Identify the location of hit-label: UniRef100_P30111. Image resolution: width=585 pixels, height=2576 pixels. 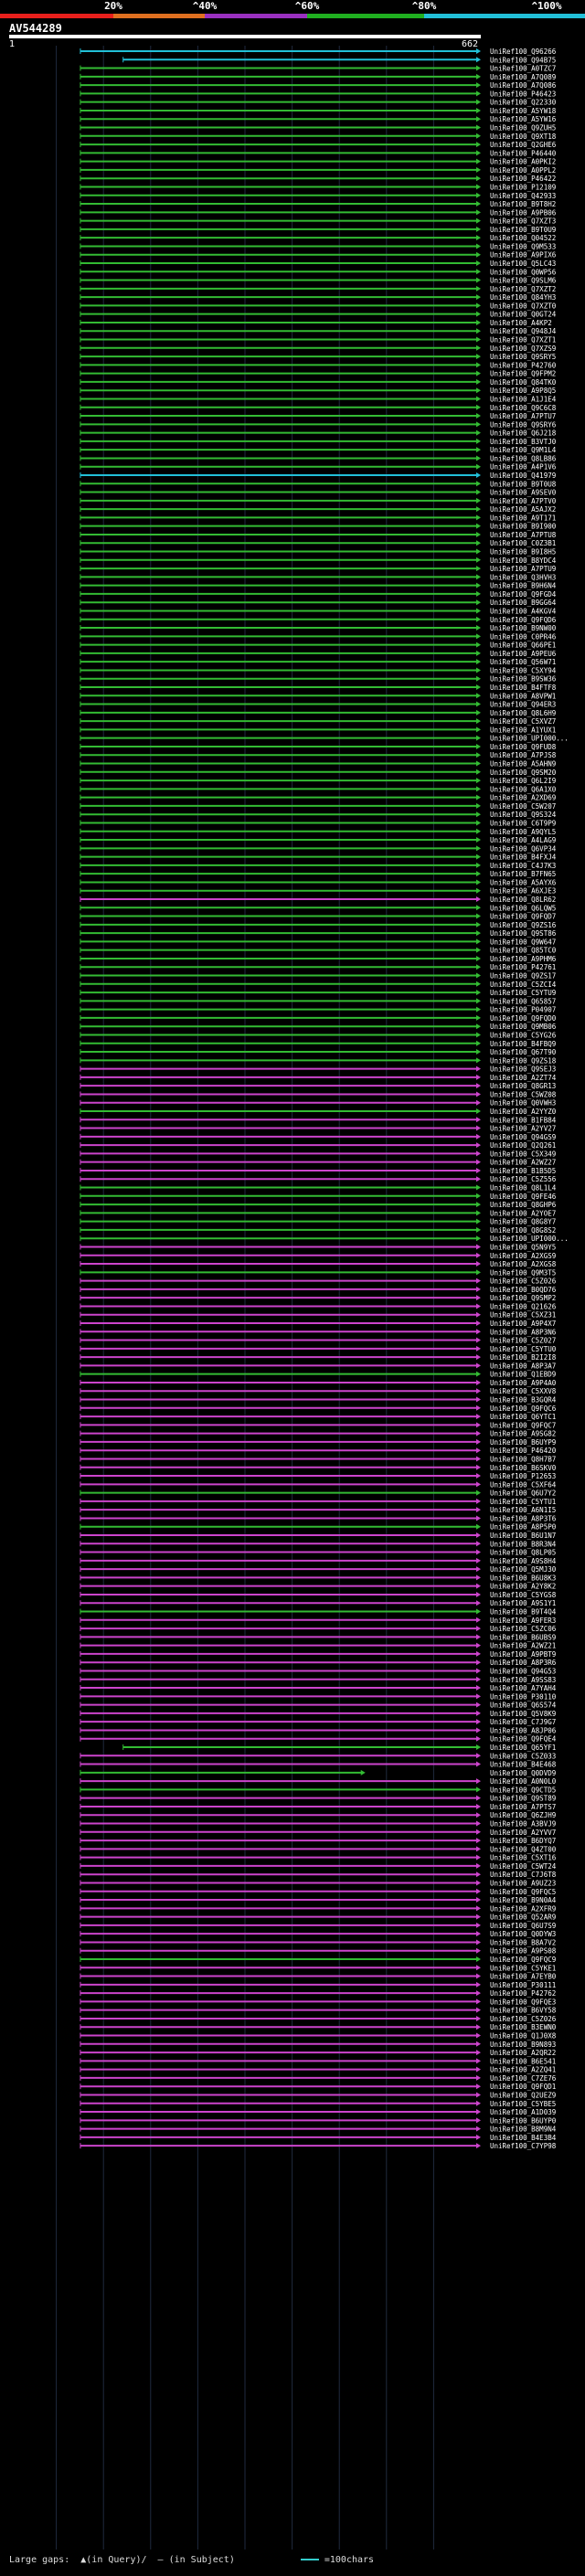
(523, 1985).